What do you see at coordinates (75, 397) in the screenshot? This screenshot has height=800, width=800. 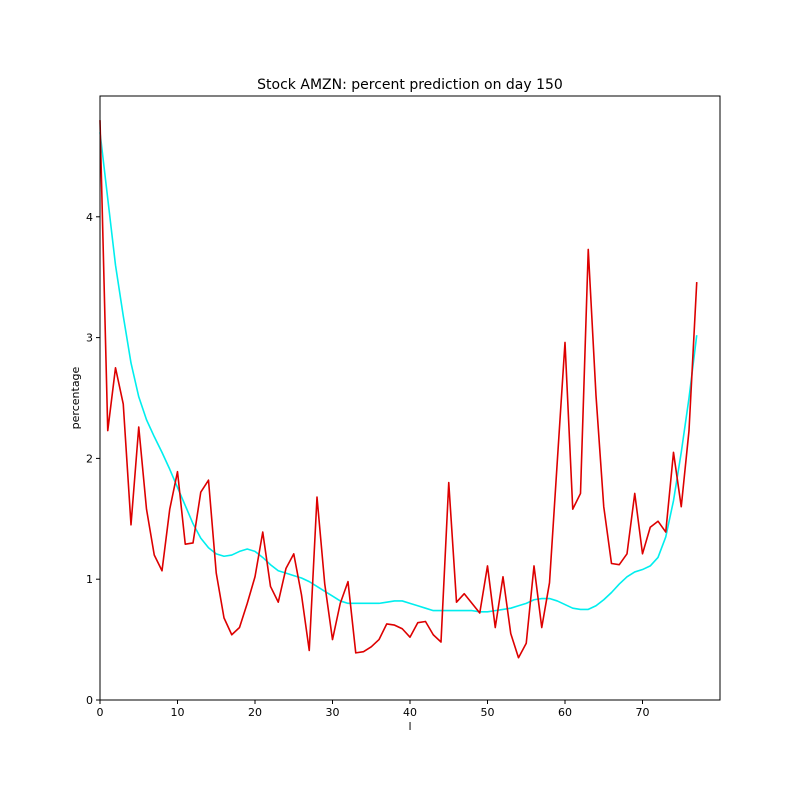 I see `y-axis-label: percentage` at bounding box center [75, 397].